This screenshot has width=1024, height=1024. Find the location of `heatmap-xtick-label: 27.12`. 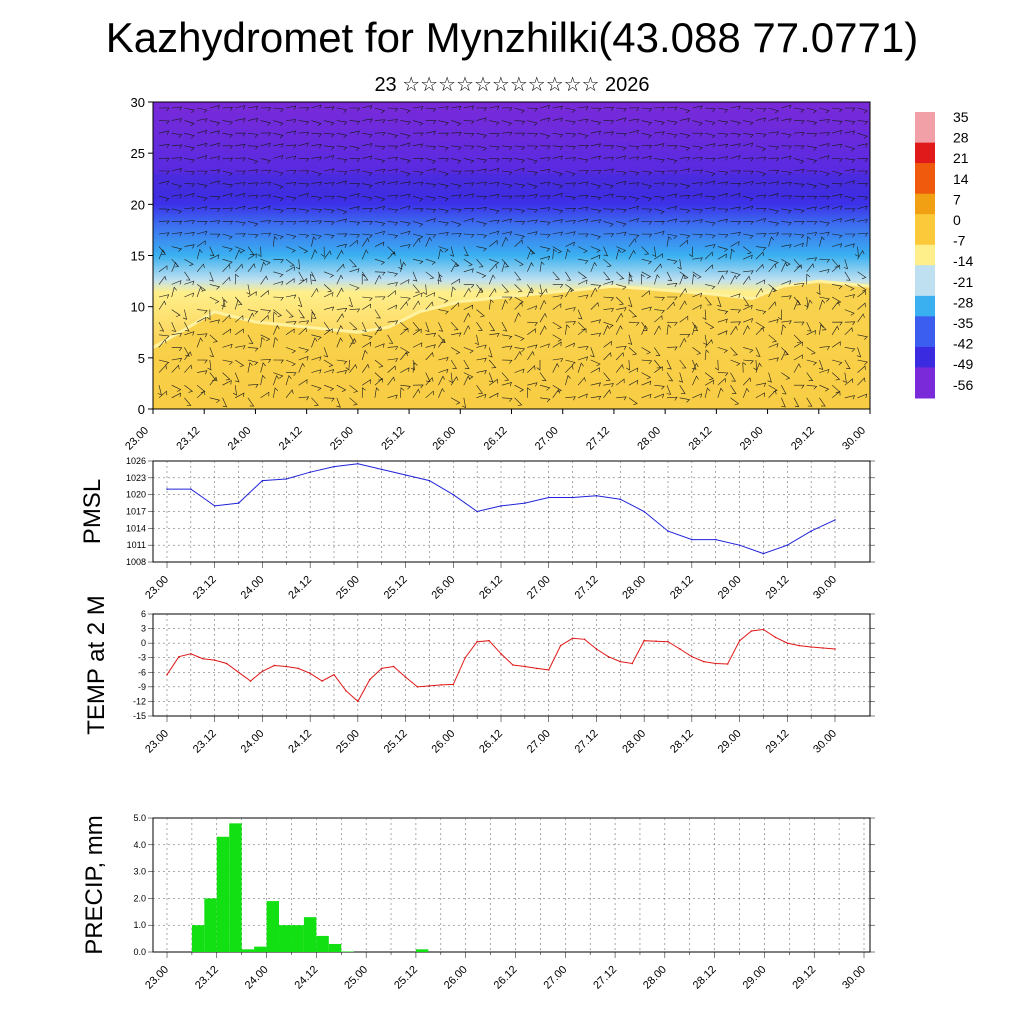

heatmap-xtick-label: 27.12 is located at coordinates (598, 439).